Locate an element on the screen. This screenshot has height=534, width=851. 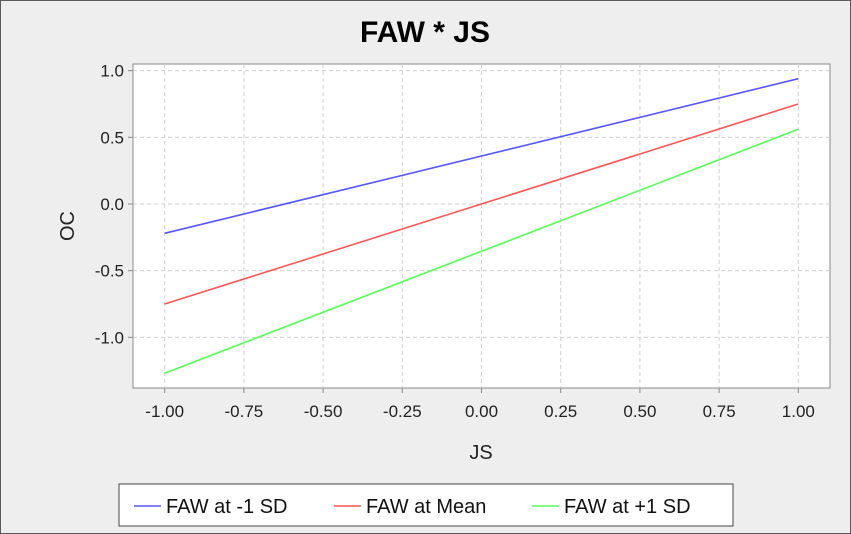
x-tick-label: -0.50 is located at coordinates (323, 411).